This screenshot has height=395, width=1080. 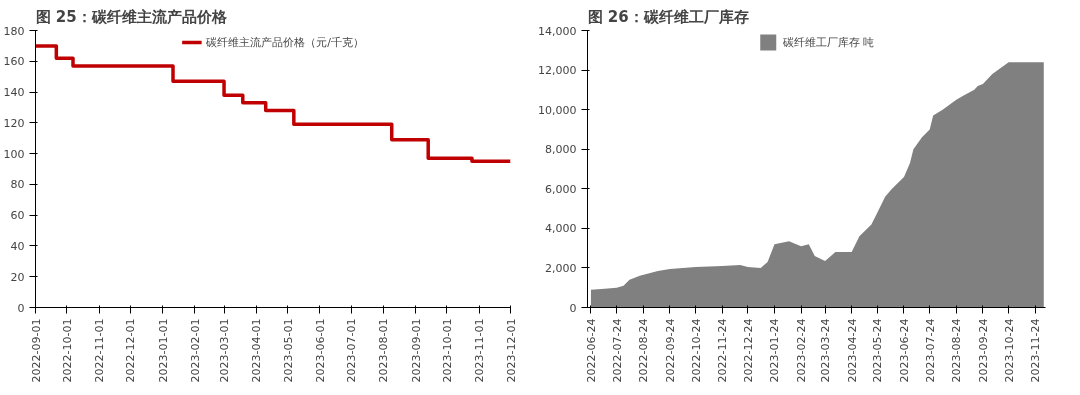 What do you see at coordinates (163, 350) in the screenshot?
I see `x-tick-label: 2023-01-01` at bounding box center [163, 350].